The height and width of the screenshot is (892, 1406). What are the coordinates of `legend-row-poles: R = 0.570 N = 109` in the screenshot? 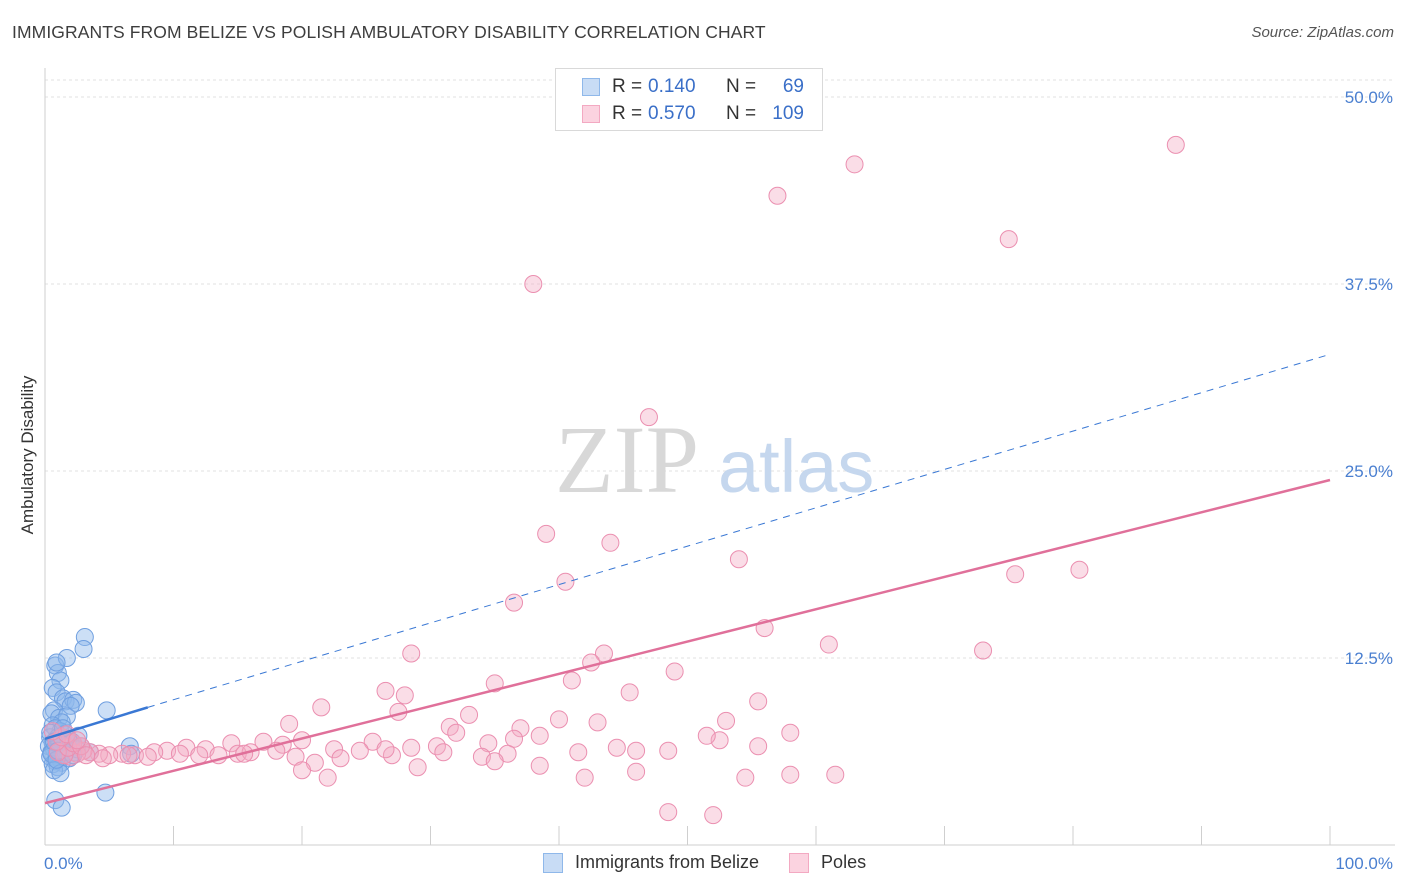 It's located at (693, 114).